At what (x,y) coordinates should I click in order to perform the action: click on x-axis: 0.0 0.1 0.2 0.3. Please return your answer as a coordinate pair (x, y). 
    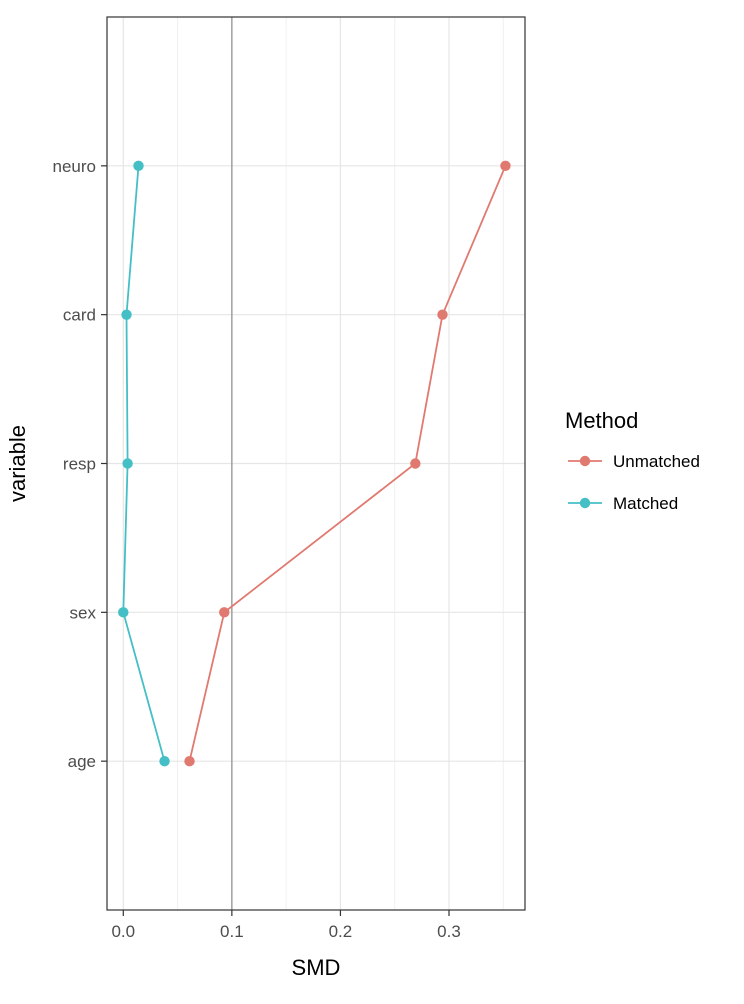
    Looking at the image, I should click on (286, 925).